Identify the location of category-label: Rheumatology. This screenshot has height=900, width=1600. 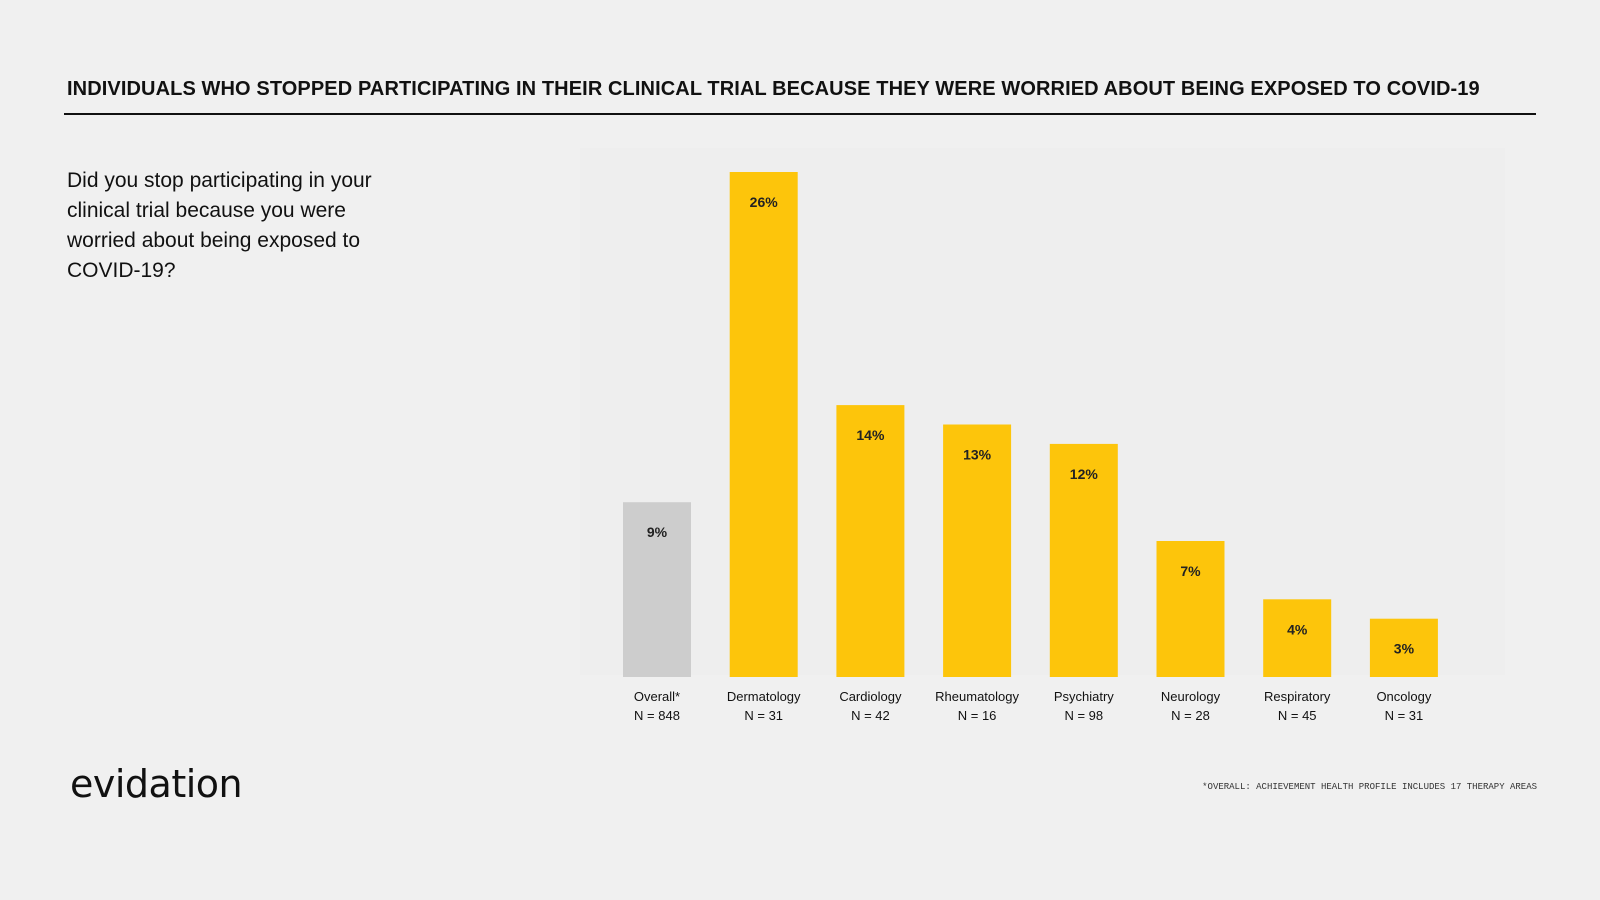
(977, 696).